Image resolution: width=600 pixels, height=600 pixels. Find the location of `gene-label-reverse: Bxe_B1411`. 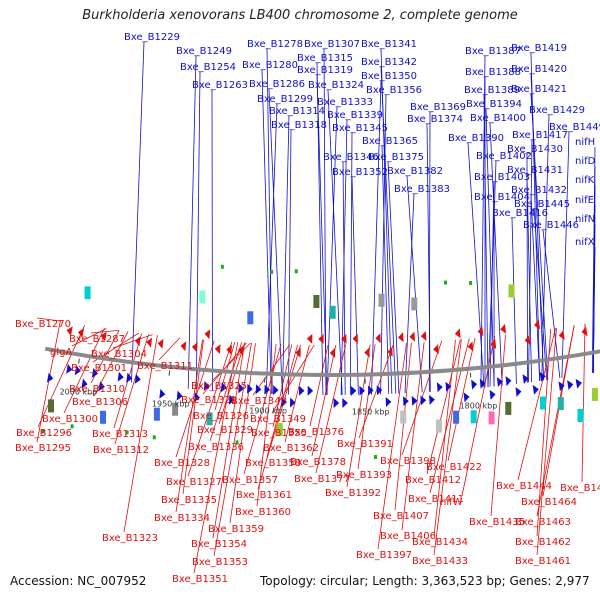

gene-label-reverse: Bxe_B1411 is located at coordinates (436, 499).